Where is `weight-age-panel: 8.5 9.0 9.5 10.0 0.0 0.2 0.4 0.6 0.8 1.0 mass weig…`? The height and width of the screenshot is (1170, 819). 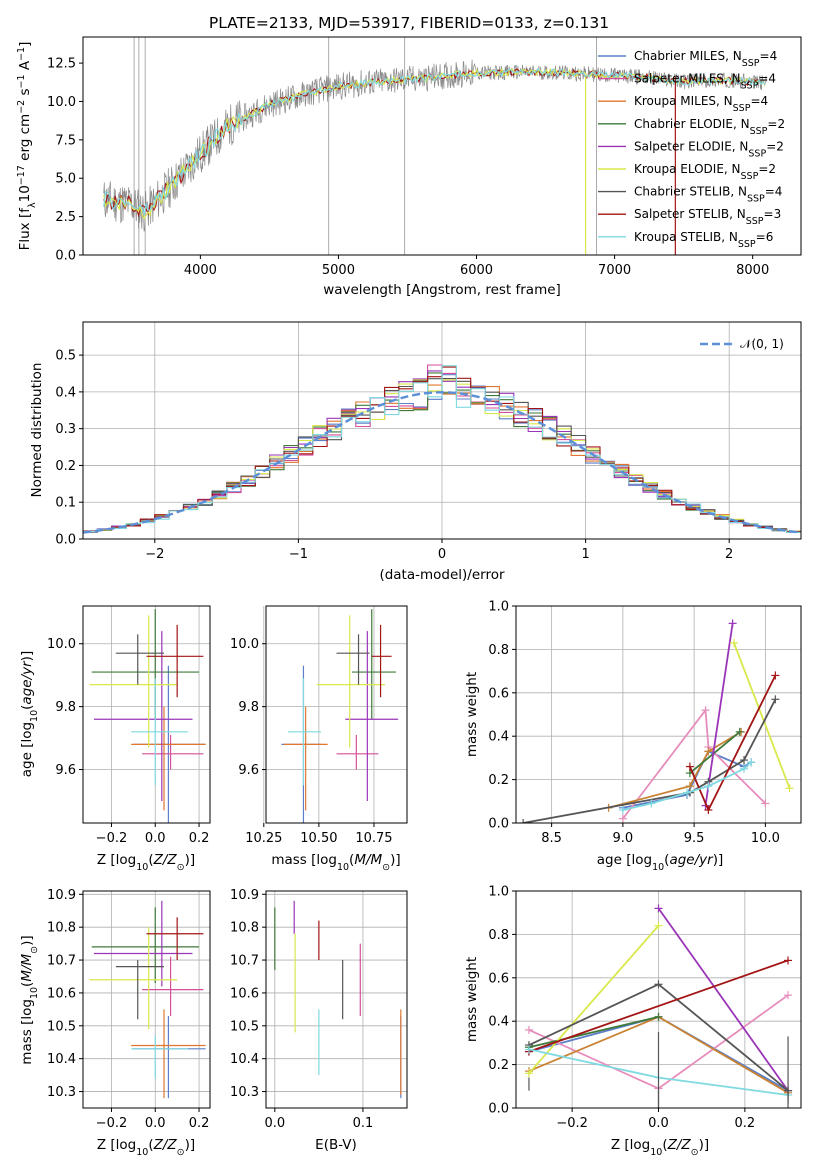 weight-age-panel: 8.5 9.0 9.5 10.0 0.0 0.2 0.4 0.6 0.8 1.0 mass weig… is located at coordinates (633, 736).